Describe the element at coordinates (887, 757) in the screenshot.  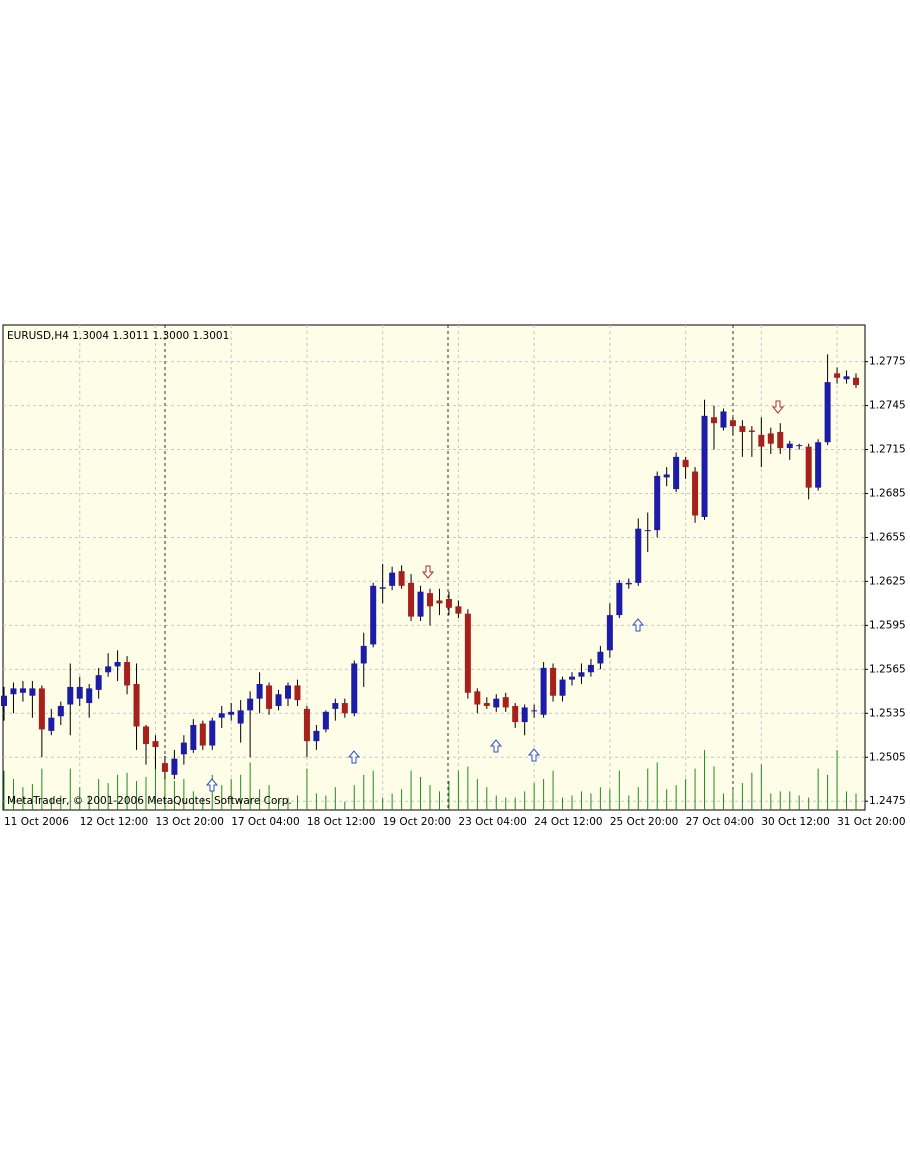
I see `y-tick-label: 1.2505` at that location.